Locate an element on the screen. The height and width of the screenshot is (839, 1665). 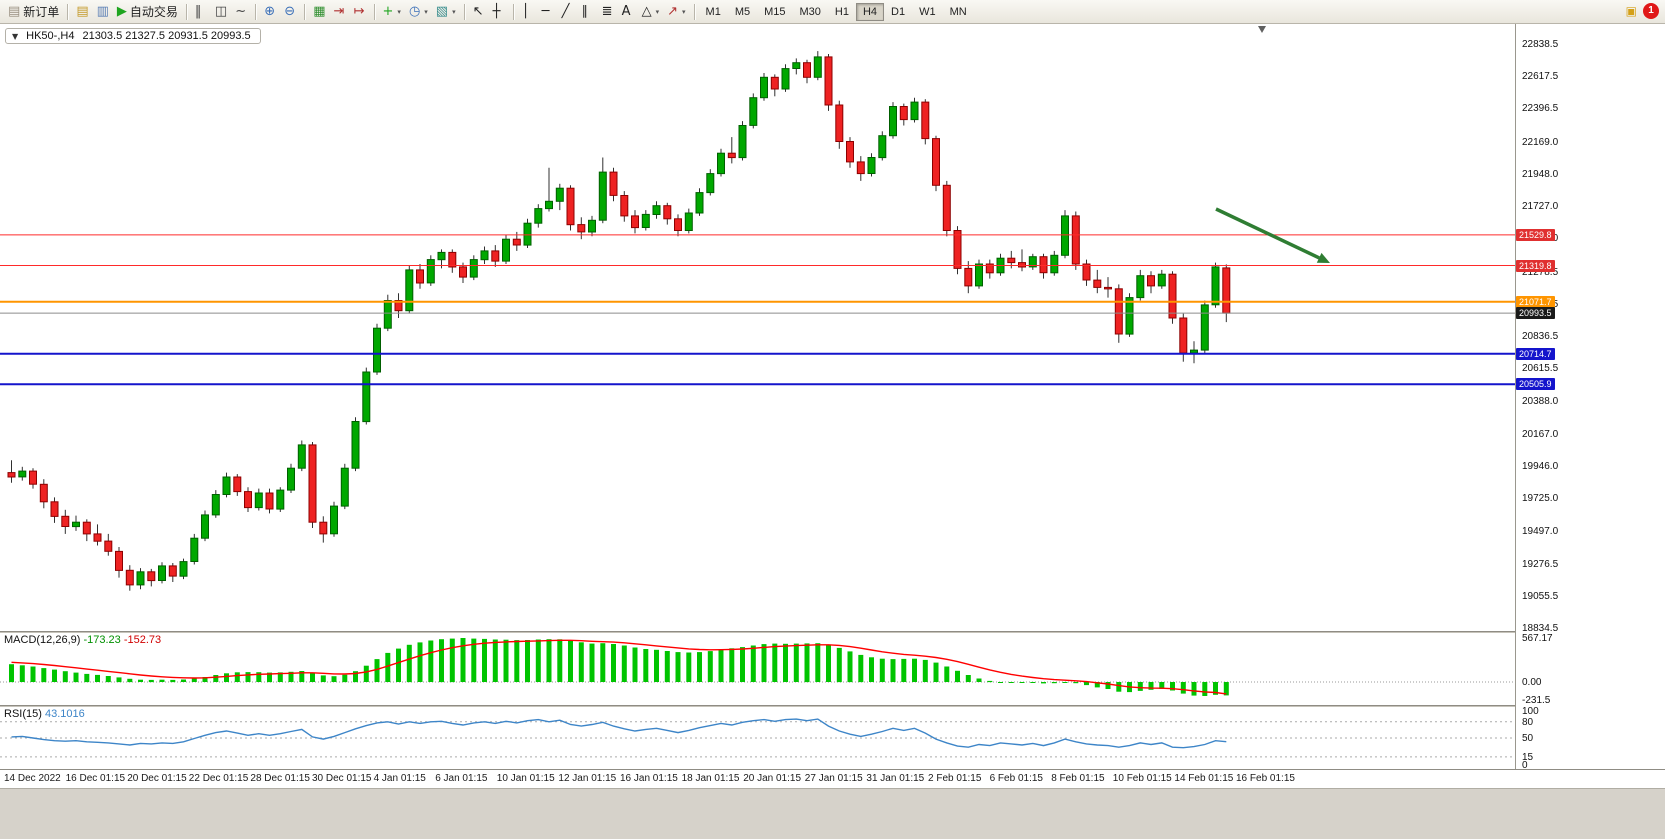
shapes-icon: △ ▾ is located at coordinates (651, 12).